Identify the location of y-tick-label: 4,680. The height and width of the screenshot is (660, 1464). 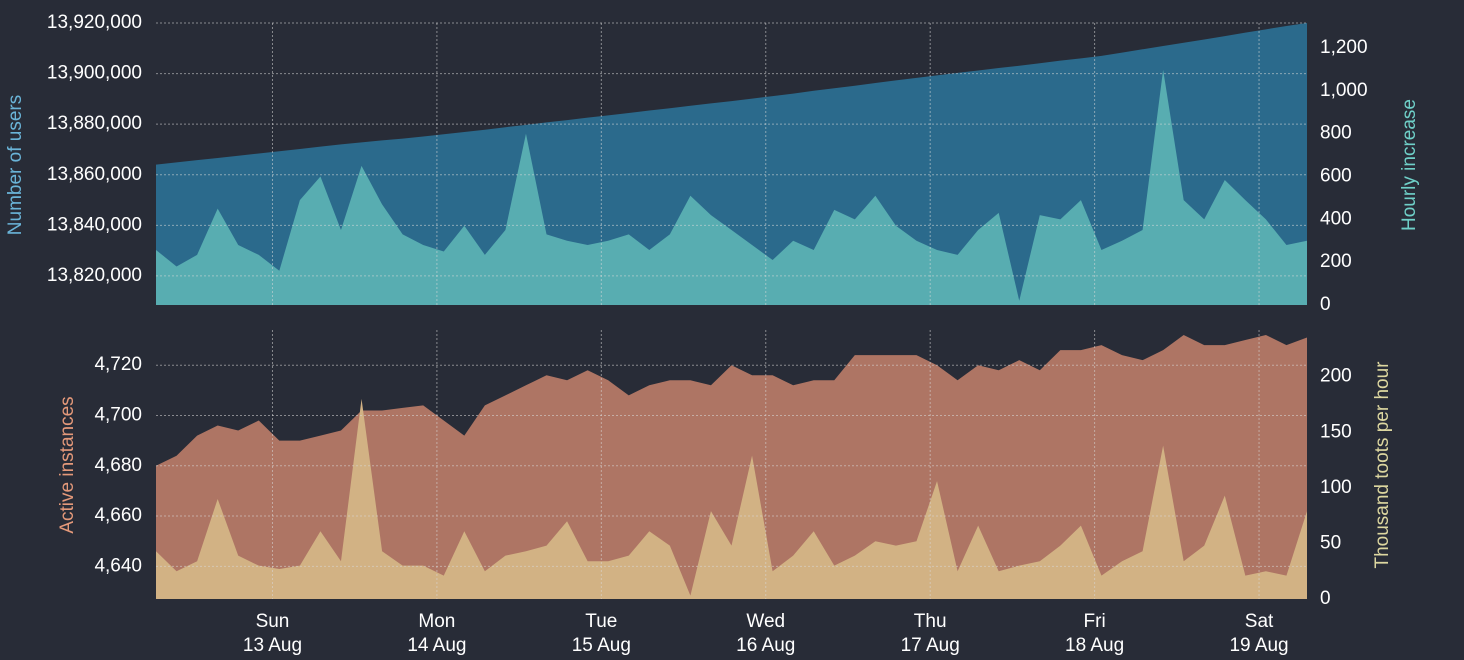
(118, 465).